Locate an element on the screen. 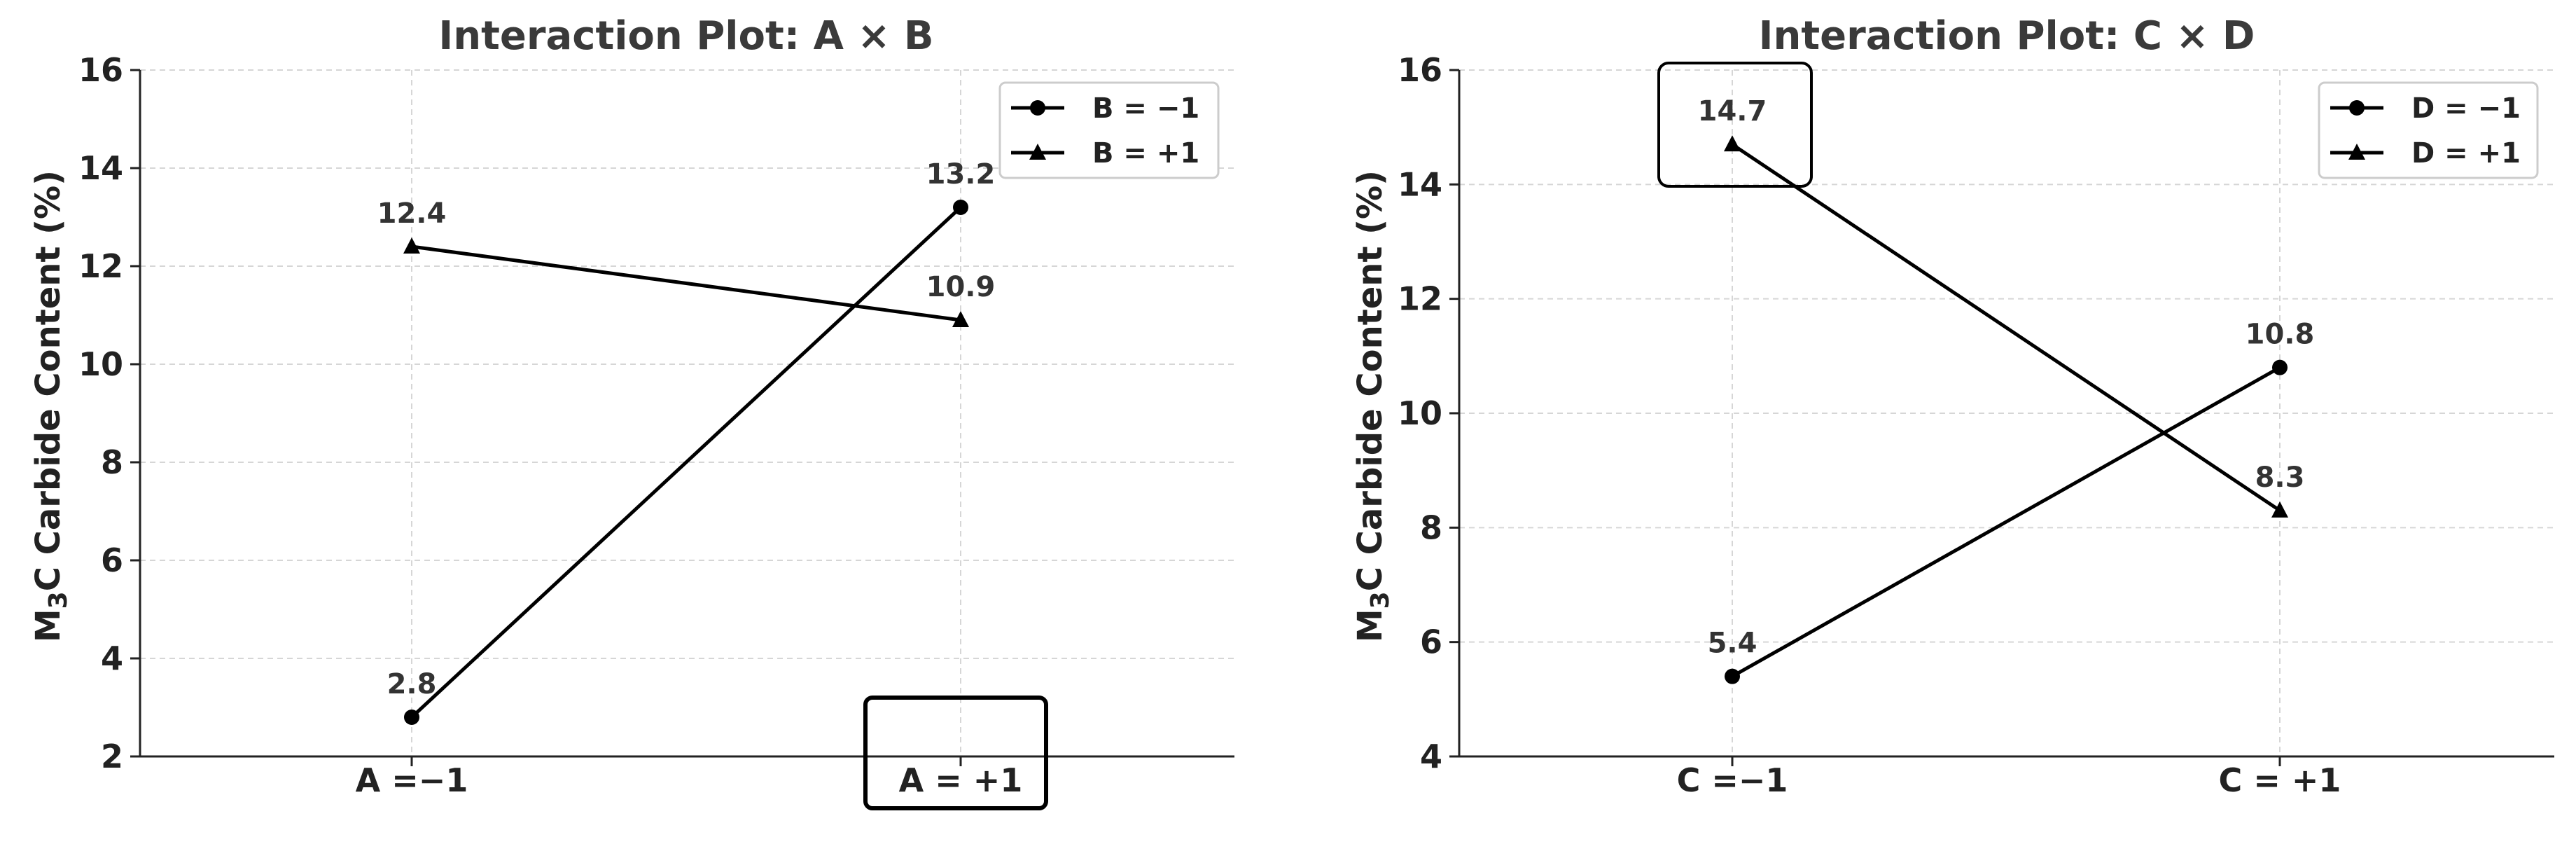 This screenshot has height=844, width=2576. data-label: 8.3 is located at coordinates (2280, 478).